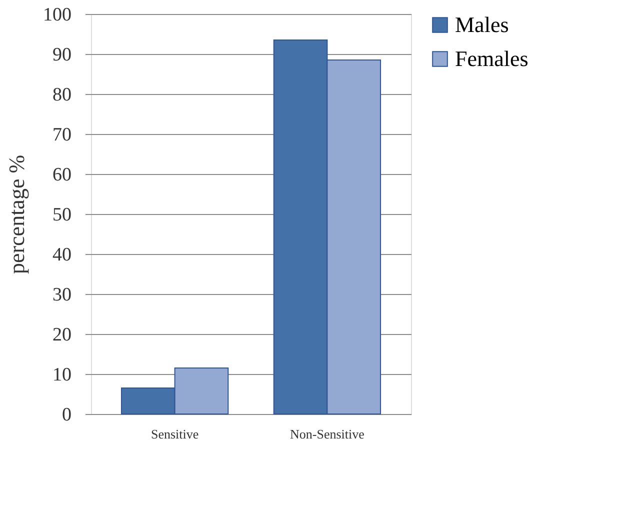  I want to click on y-tick-label: 20, so click(62, 335).